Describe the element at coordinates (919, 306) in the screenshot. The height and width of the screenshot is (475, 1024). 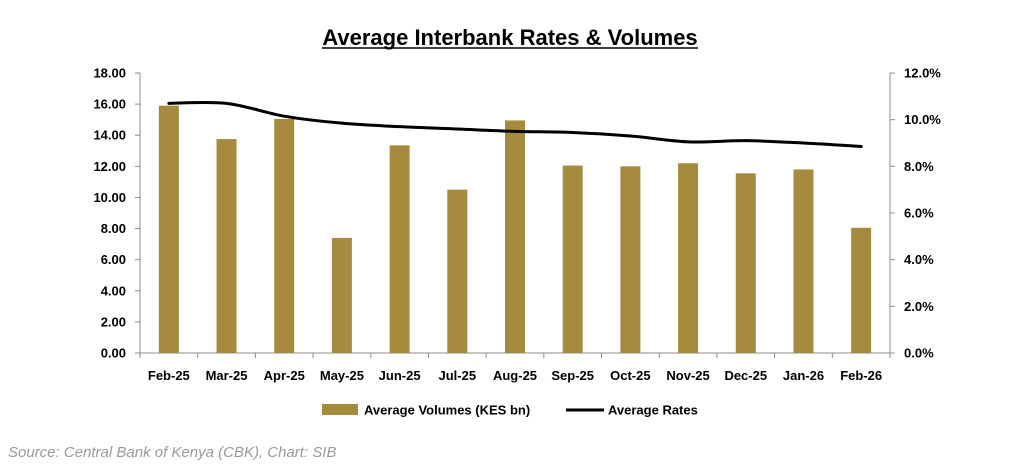
I see `y-right-tick-label: 2.0%` at that location.